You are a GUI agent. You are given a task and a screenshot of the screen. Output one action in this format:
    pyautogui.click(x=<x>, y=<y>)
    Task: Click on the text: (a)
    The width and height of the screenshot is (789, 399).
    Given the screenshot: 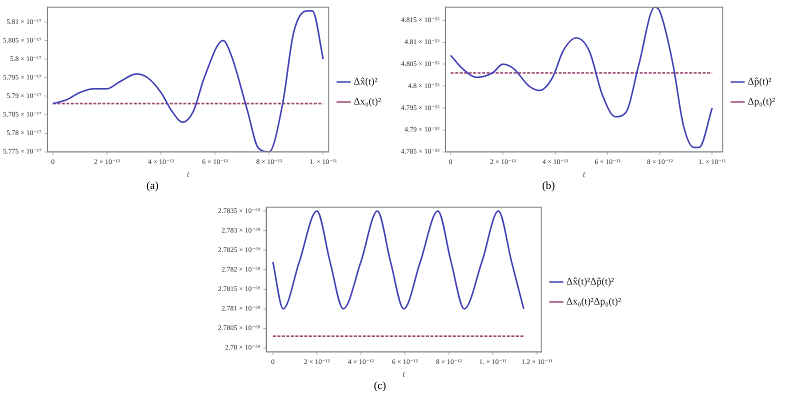 What is the action you would take?
    pyautogui.click(x=152, y=186)
    